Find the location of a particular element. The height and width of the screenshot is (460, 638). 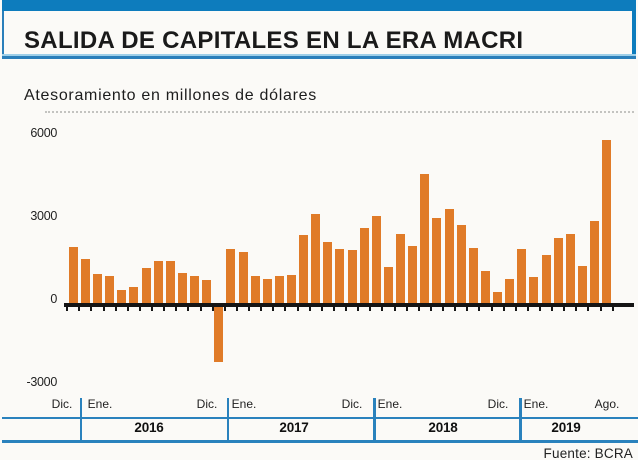

bar-May-2016 is located at coordinates (134, 295).